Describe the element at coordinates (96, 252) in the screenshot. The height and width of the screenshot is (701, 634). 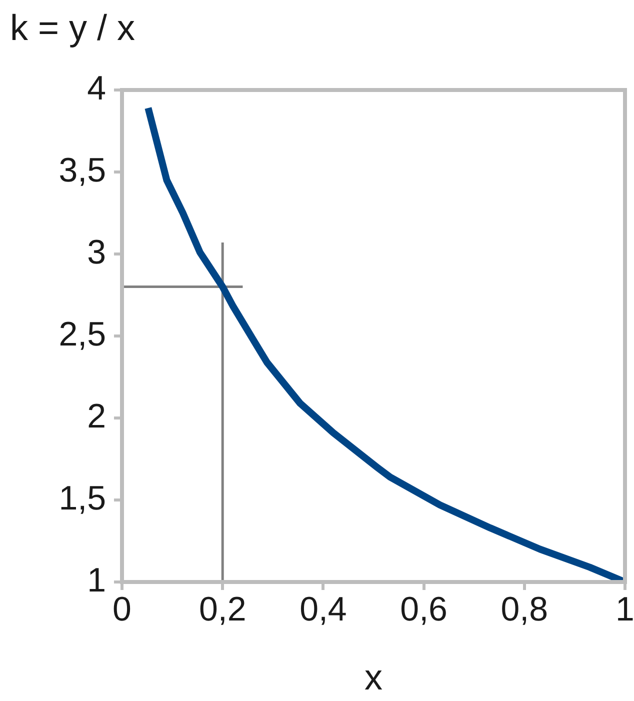
I see `y-tick-label: 3` at that location.